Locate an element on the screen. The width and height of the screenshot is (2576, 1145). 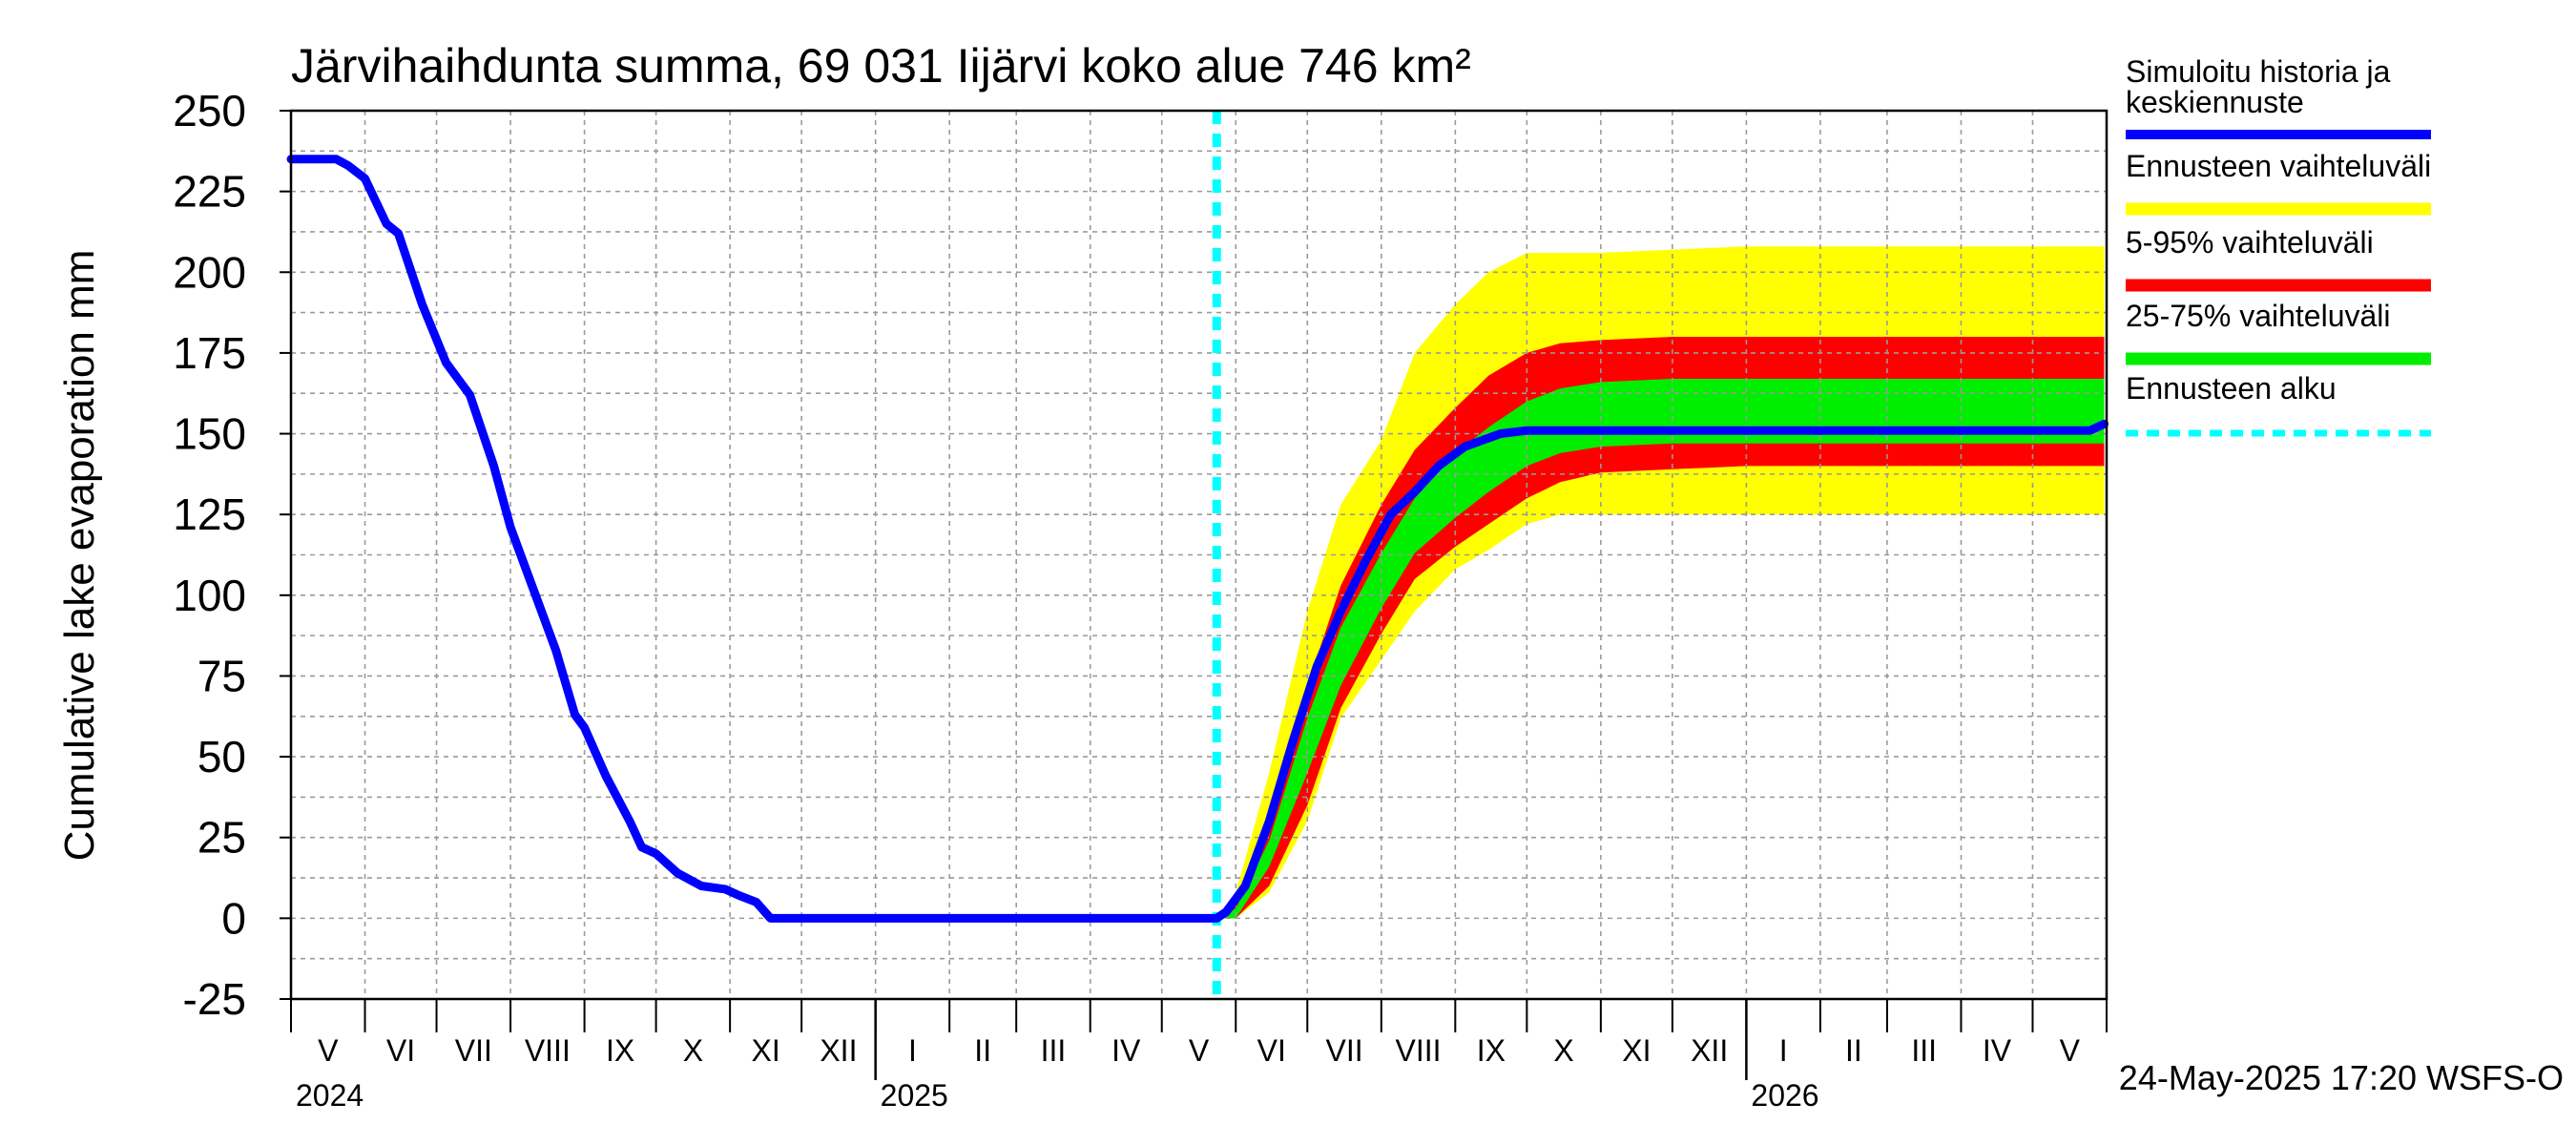
footer-timestamp: 24-May-2025 17:20 WSFS-O is located at coordinates (2341, 1077).